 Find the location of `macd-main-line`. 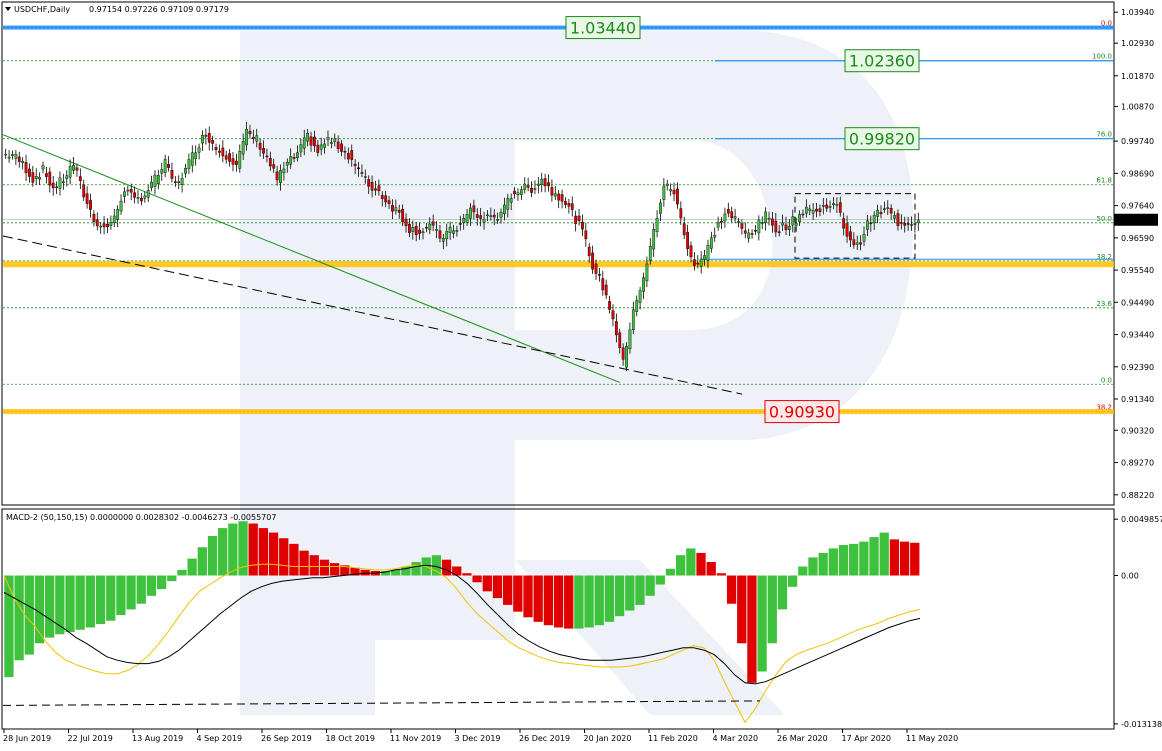

macd-main-line is located at coordinates (462, 624).